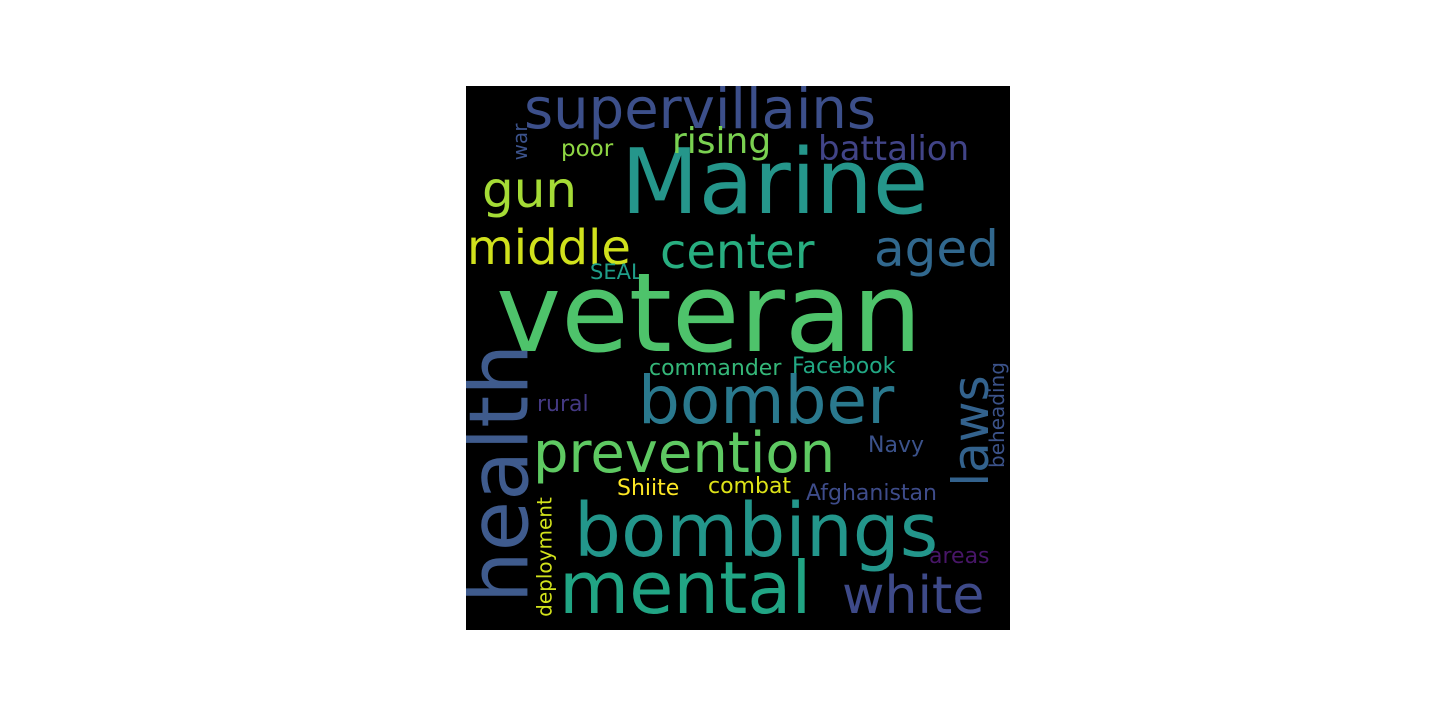 The height and width of the screenshot is (720, 1440). Describe the element at coordinates (756, 531) in the screenshot. I see `word-bombings: bombings` at that location.